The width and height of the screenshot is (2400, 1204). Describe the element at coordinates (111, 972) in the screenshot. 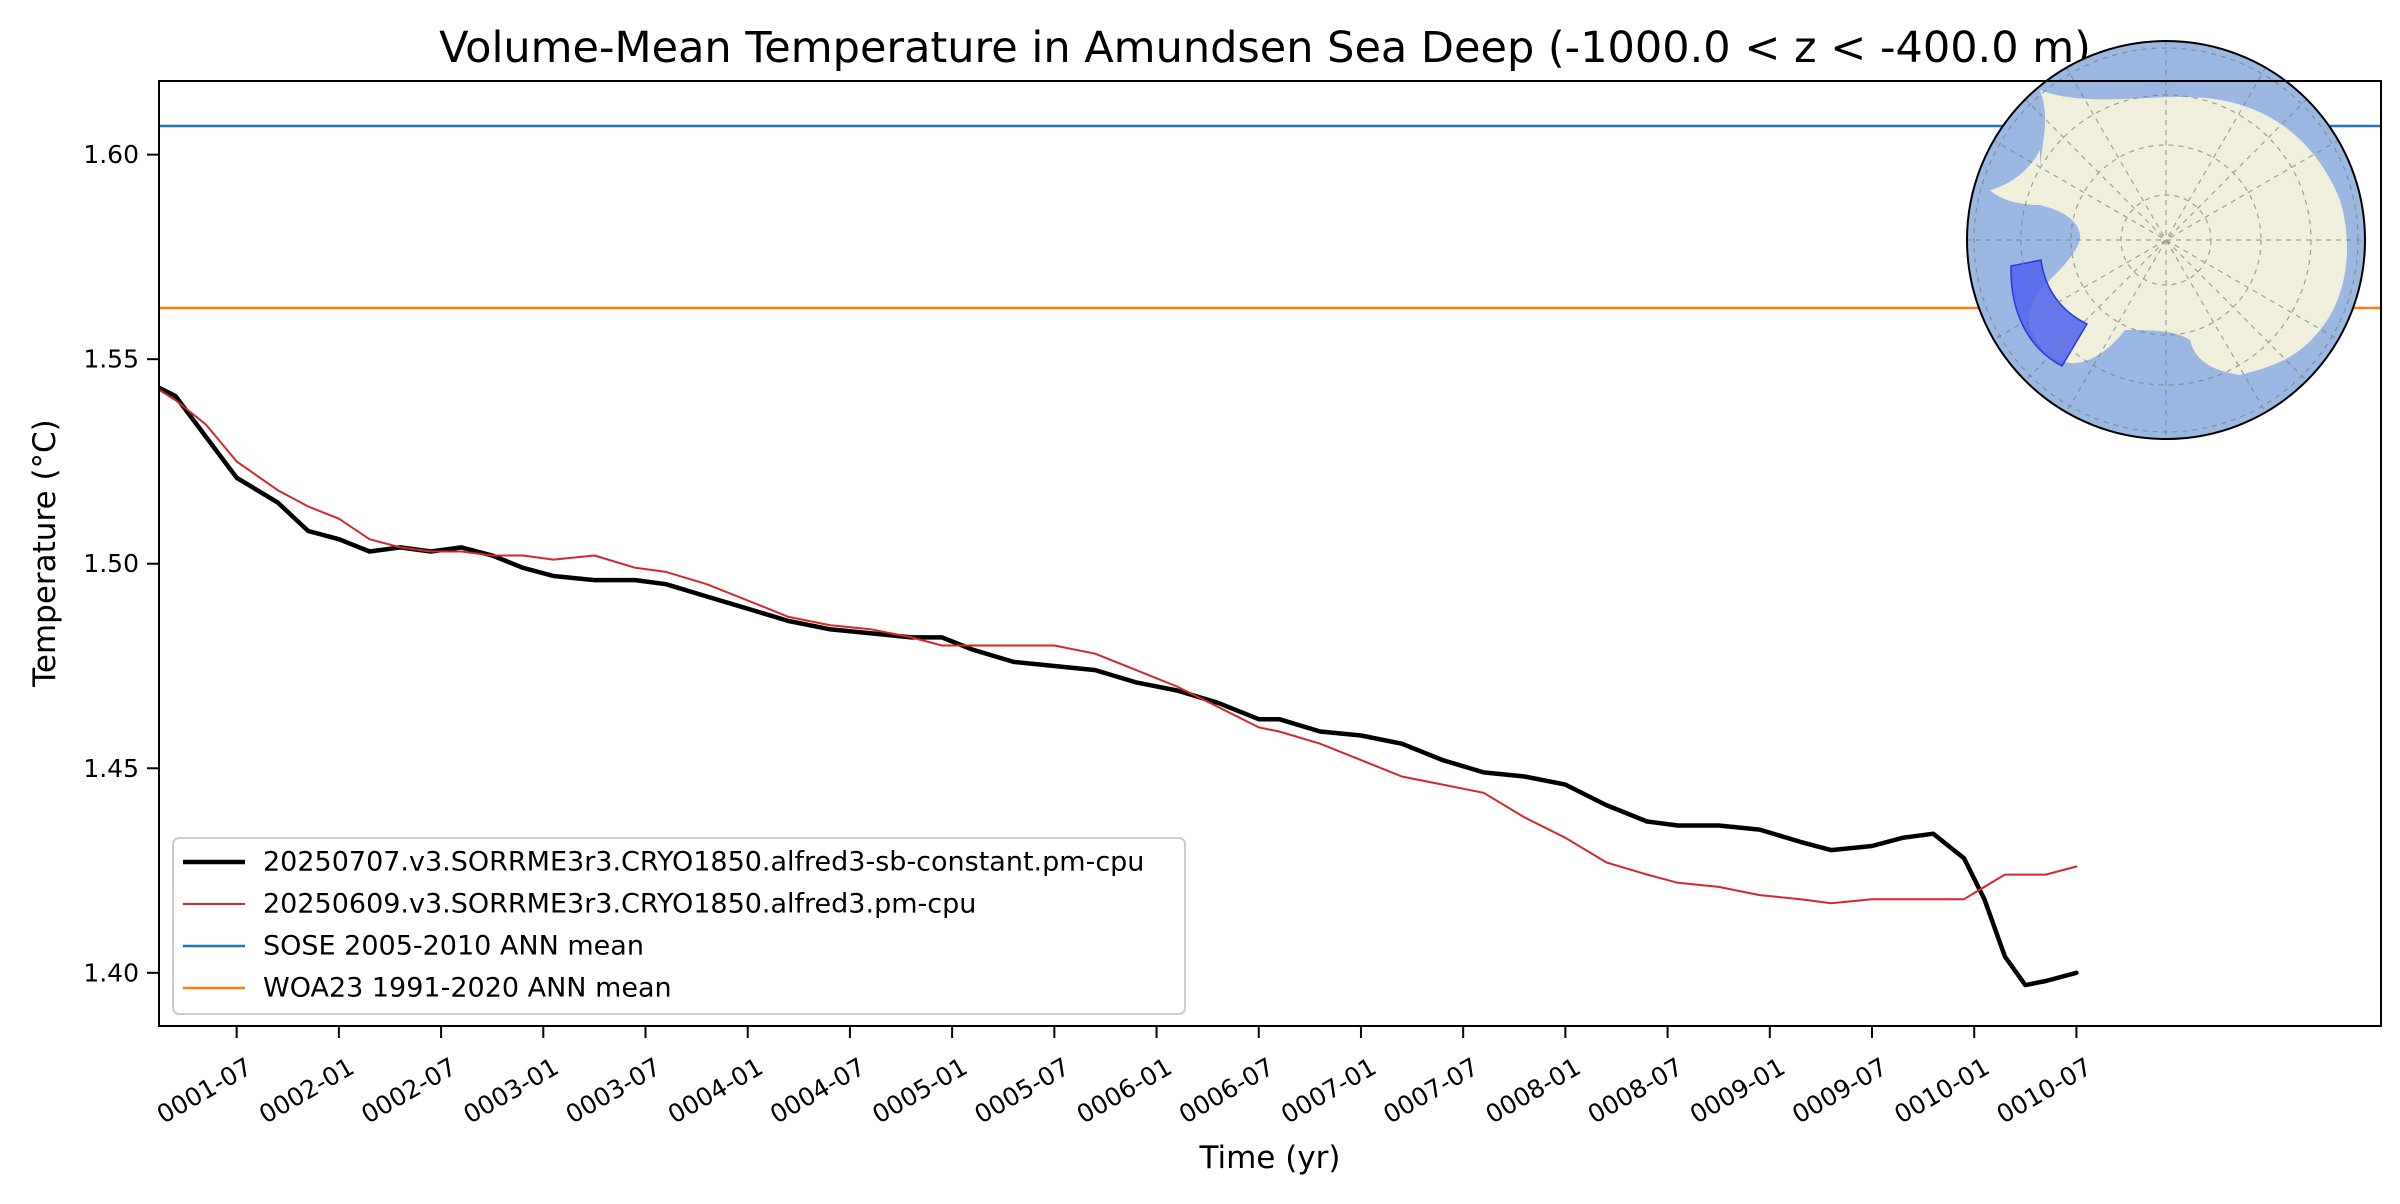

I see `y-tick-label: 1.40` at that location.